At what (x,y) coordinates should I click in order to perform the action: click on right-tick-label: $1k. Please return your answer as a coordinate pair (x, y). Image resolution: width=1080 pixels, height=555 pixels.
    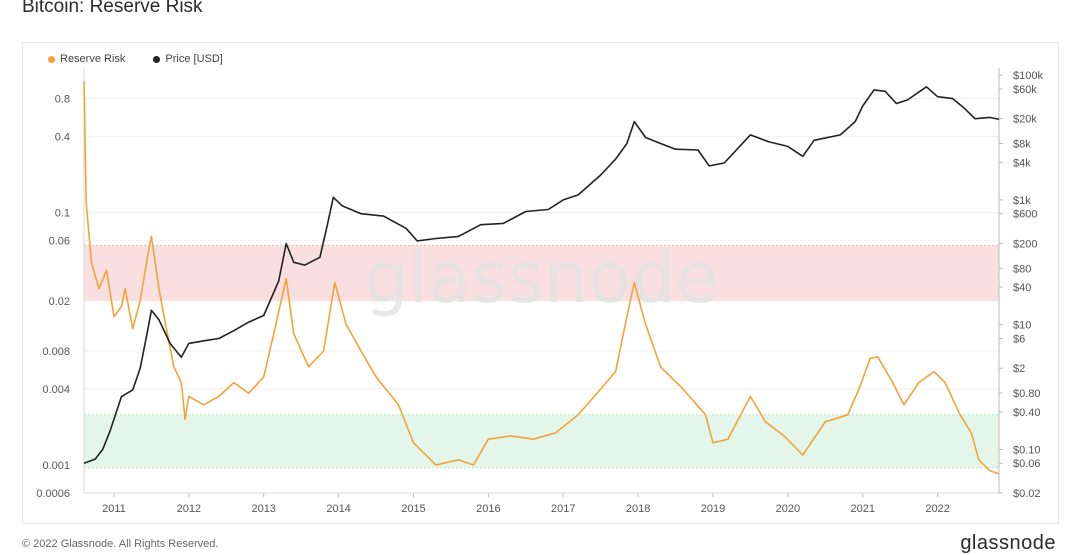
    Looking at the image, I should click on (1022, 201).